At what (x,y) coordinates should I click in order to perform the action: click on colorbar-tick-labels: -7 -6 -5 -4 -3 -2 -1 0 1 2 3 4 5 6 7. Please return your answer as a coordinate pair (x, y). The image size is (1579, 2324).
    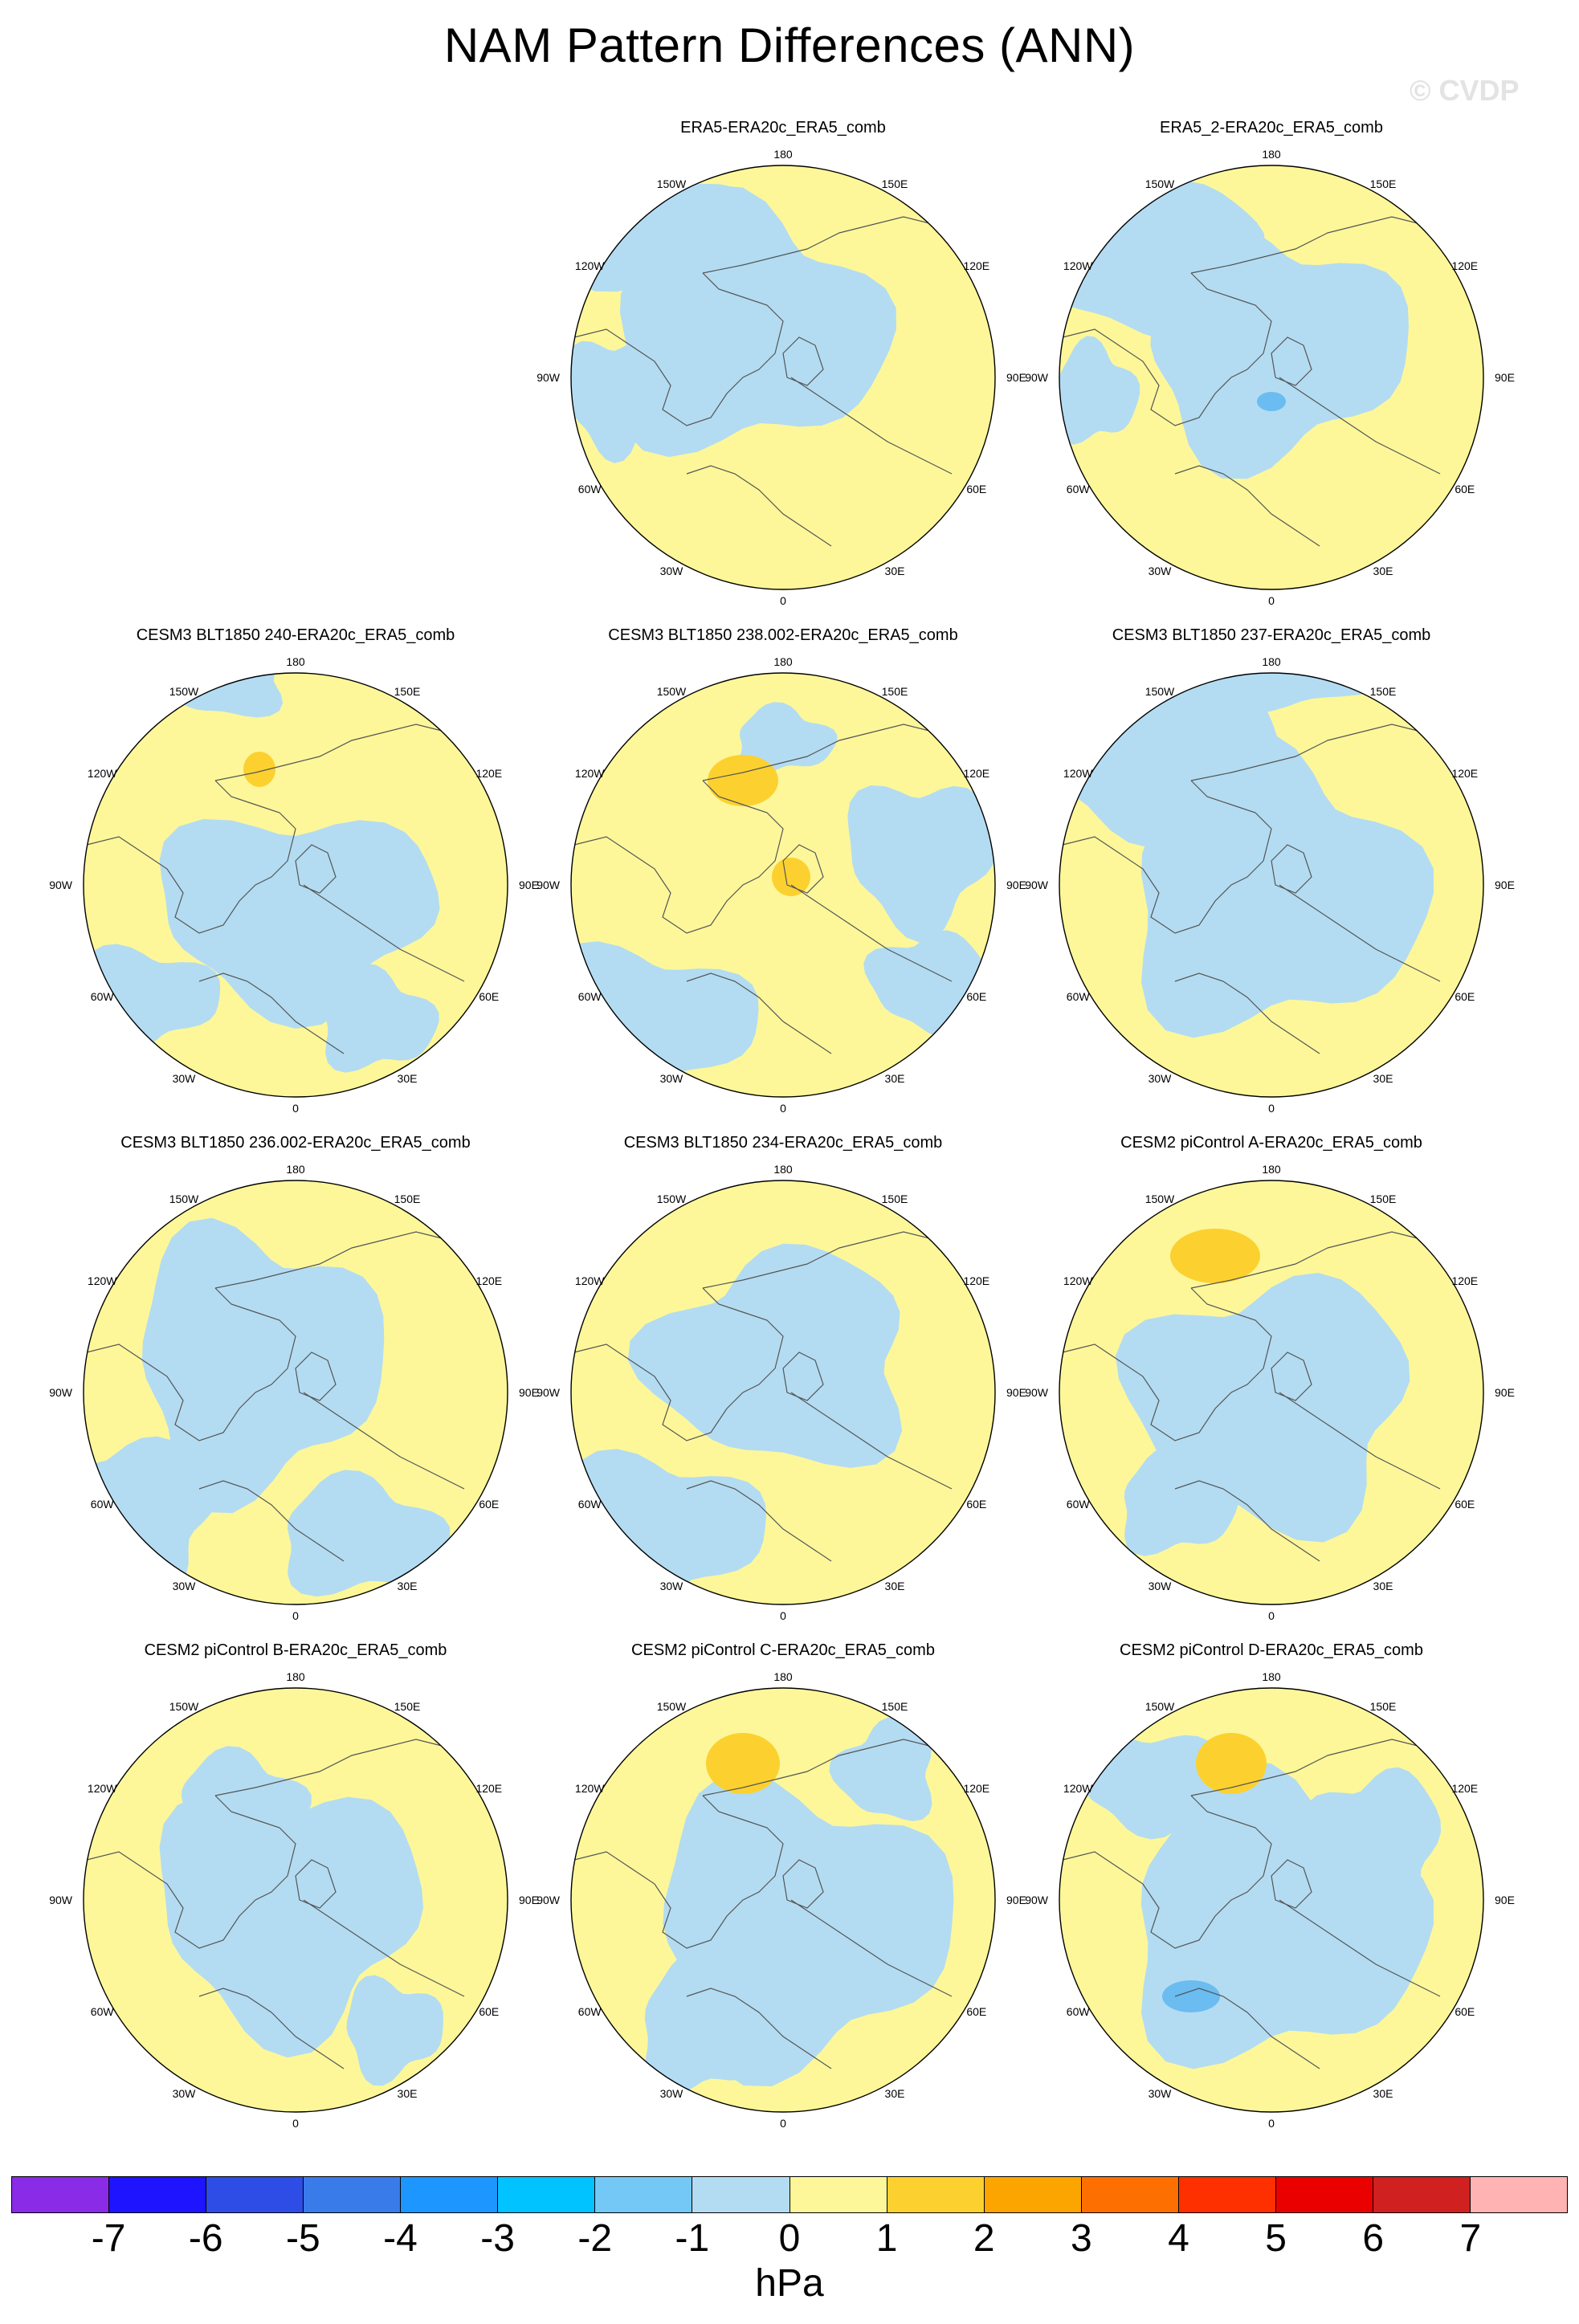
    Looking at the image, I should click on (789, 2241).